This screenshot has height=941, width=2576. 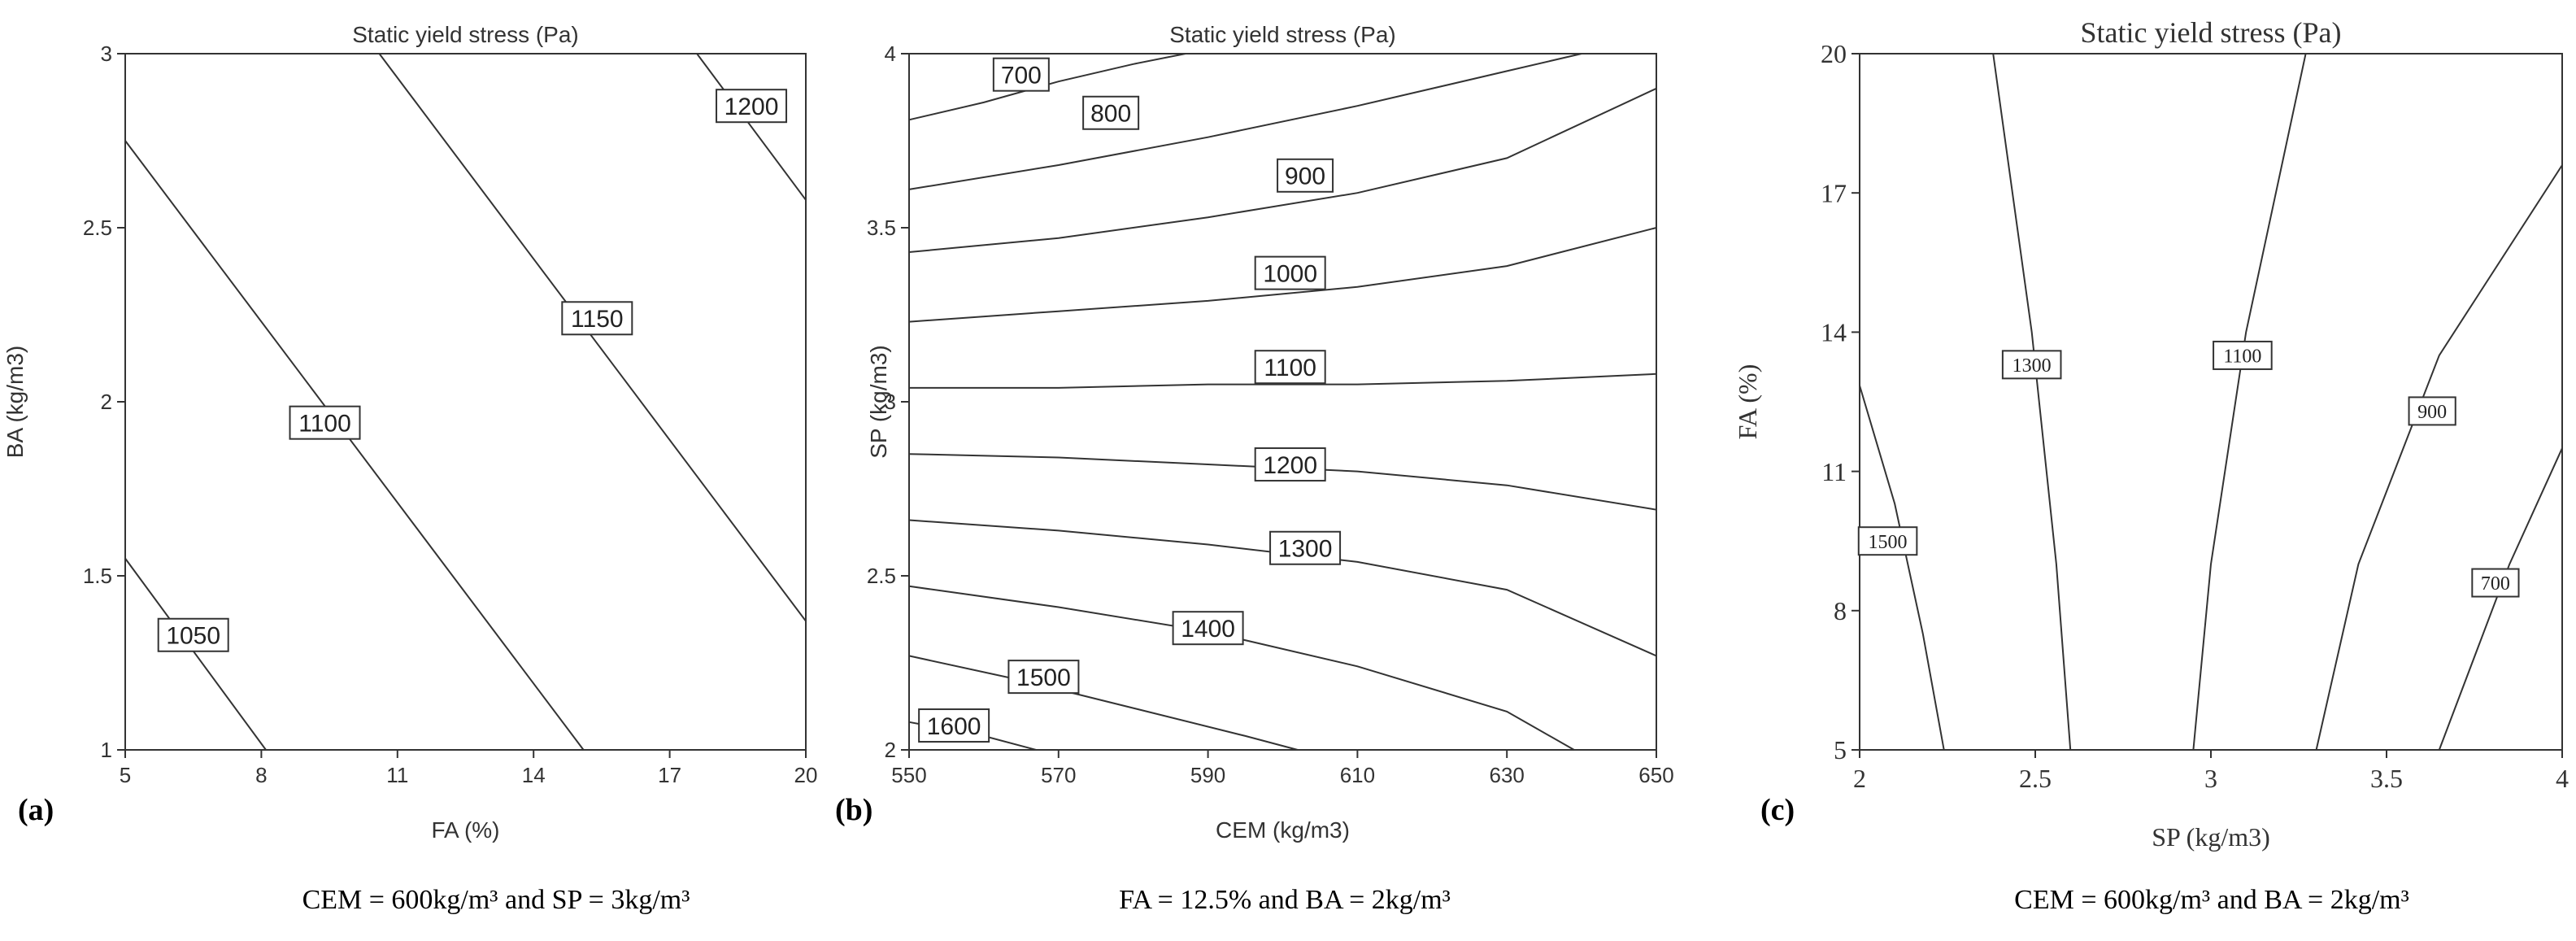 I want to click on x-tick-label: 590, so click(x=1208, y=775).